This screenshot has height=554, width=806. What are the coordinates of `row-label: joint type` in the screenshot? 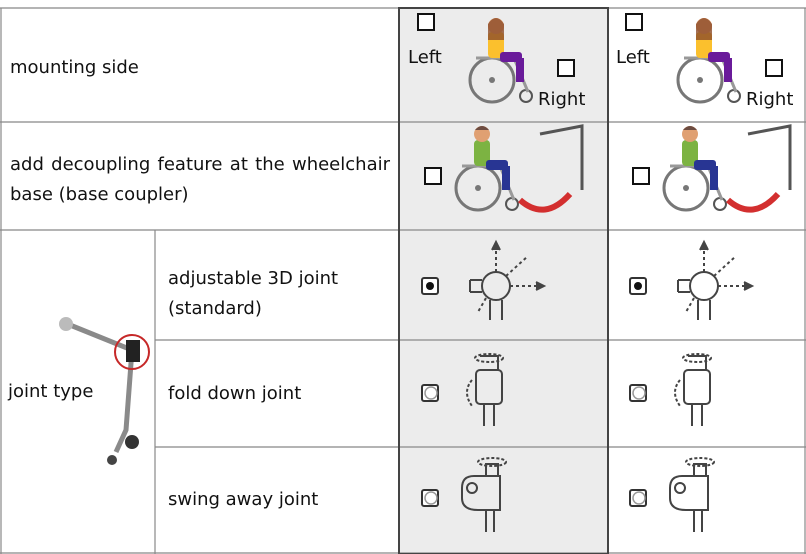 It's located at (51, 391).